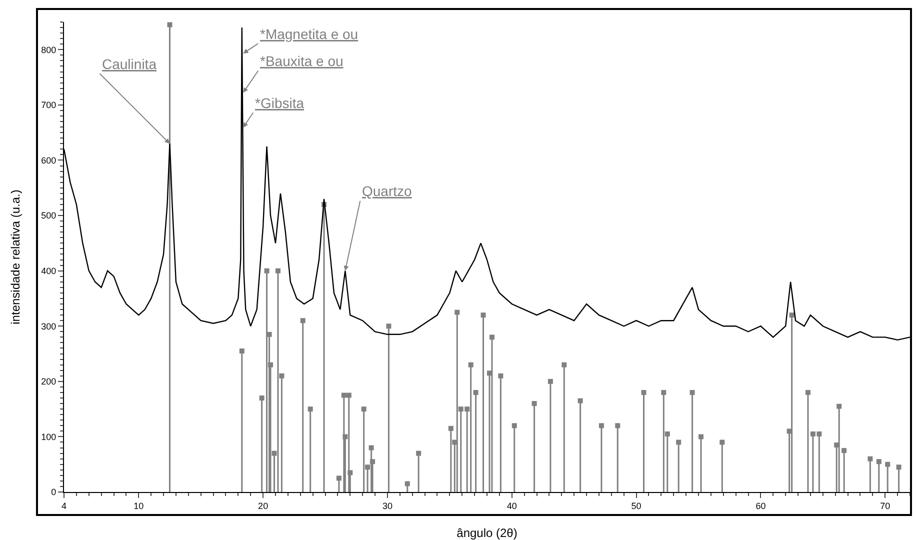 The height and width of the screenshot is (540, 916). I want to click on annotation: Quartzo, so click(387, 191).